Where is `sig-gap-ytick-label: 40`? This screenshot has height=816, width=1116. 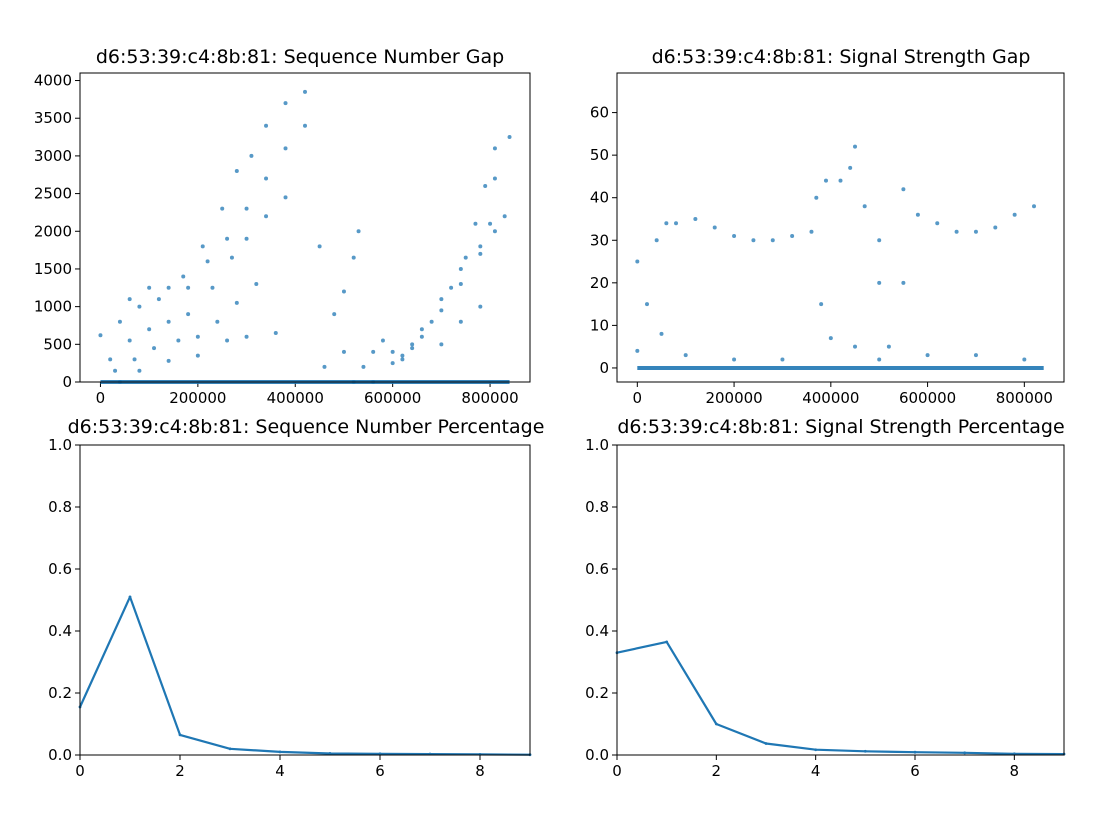 sig-gap-ytick-label: 40 is located at coordinates (599, 198).